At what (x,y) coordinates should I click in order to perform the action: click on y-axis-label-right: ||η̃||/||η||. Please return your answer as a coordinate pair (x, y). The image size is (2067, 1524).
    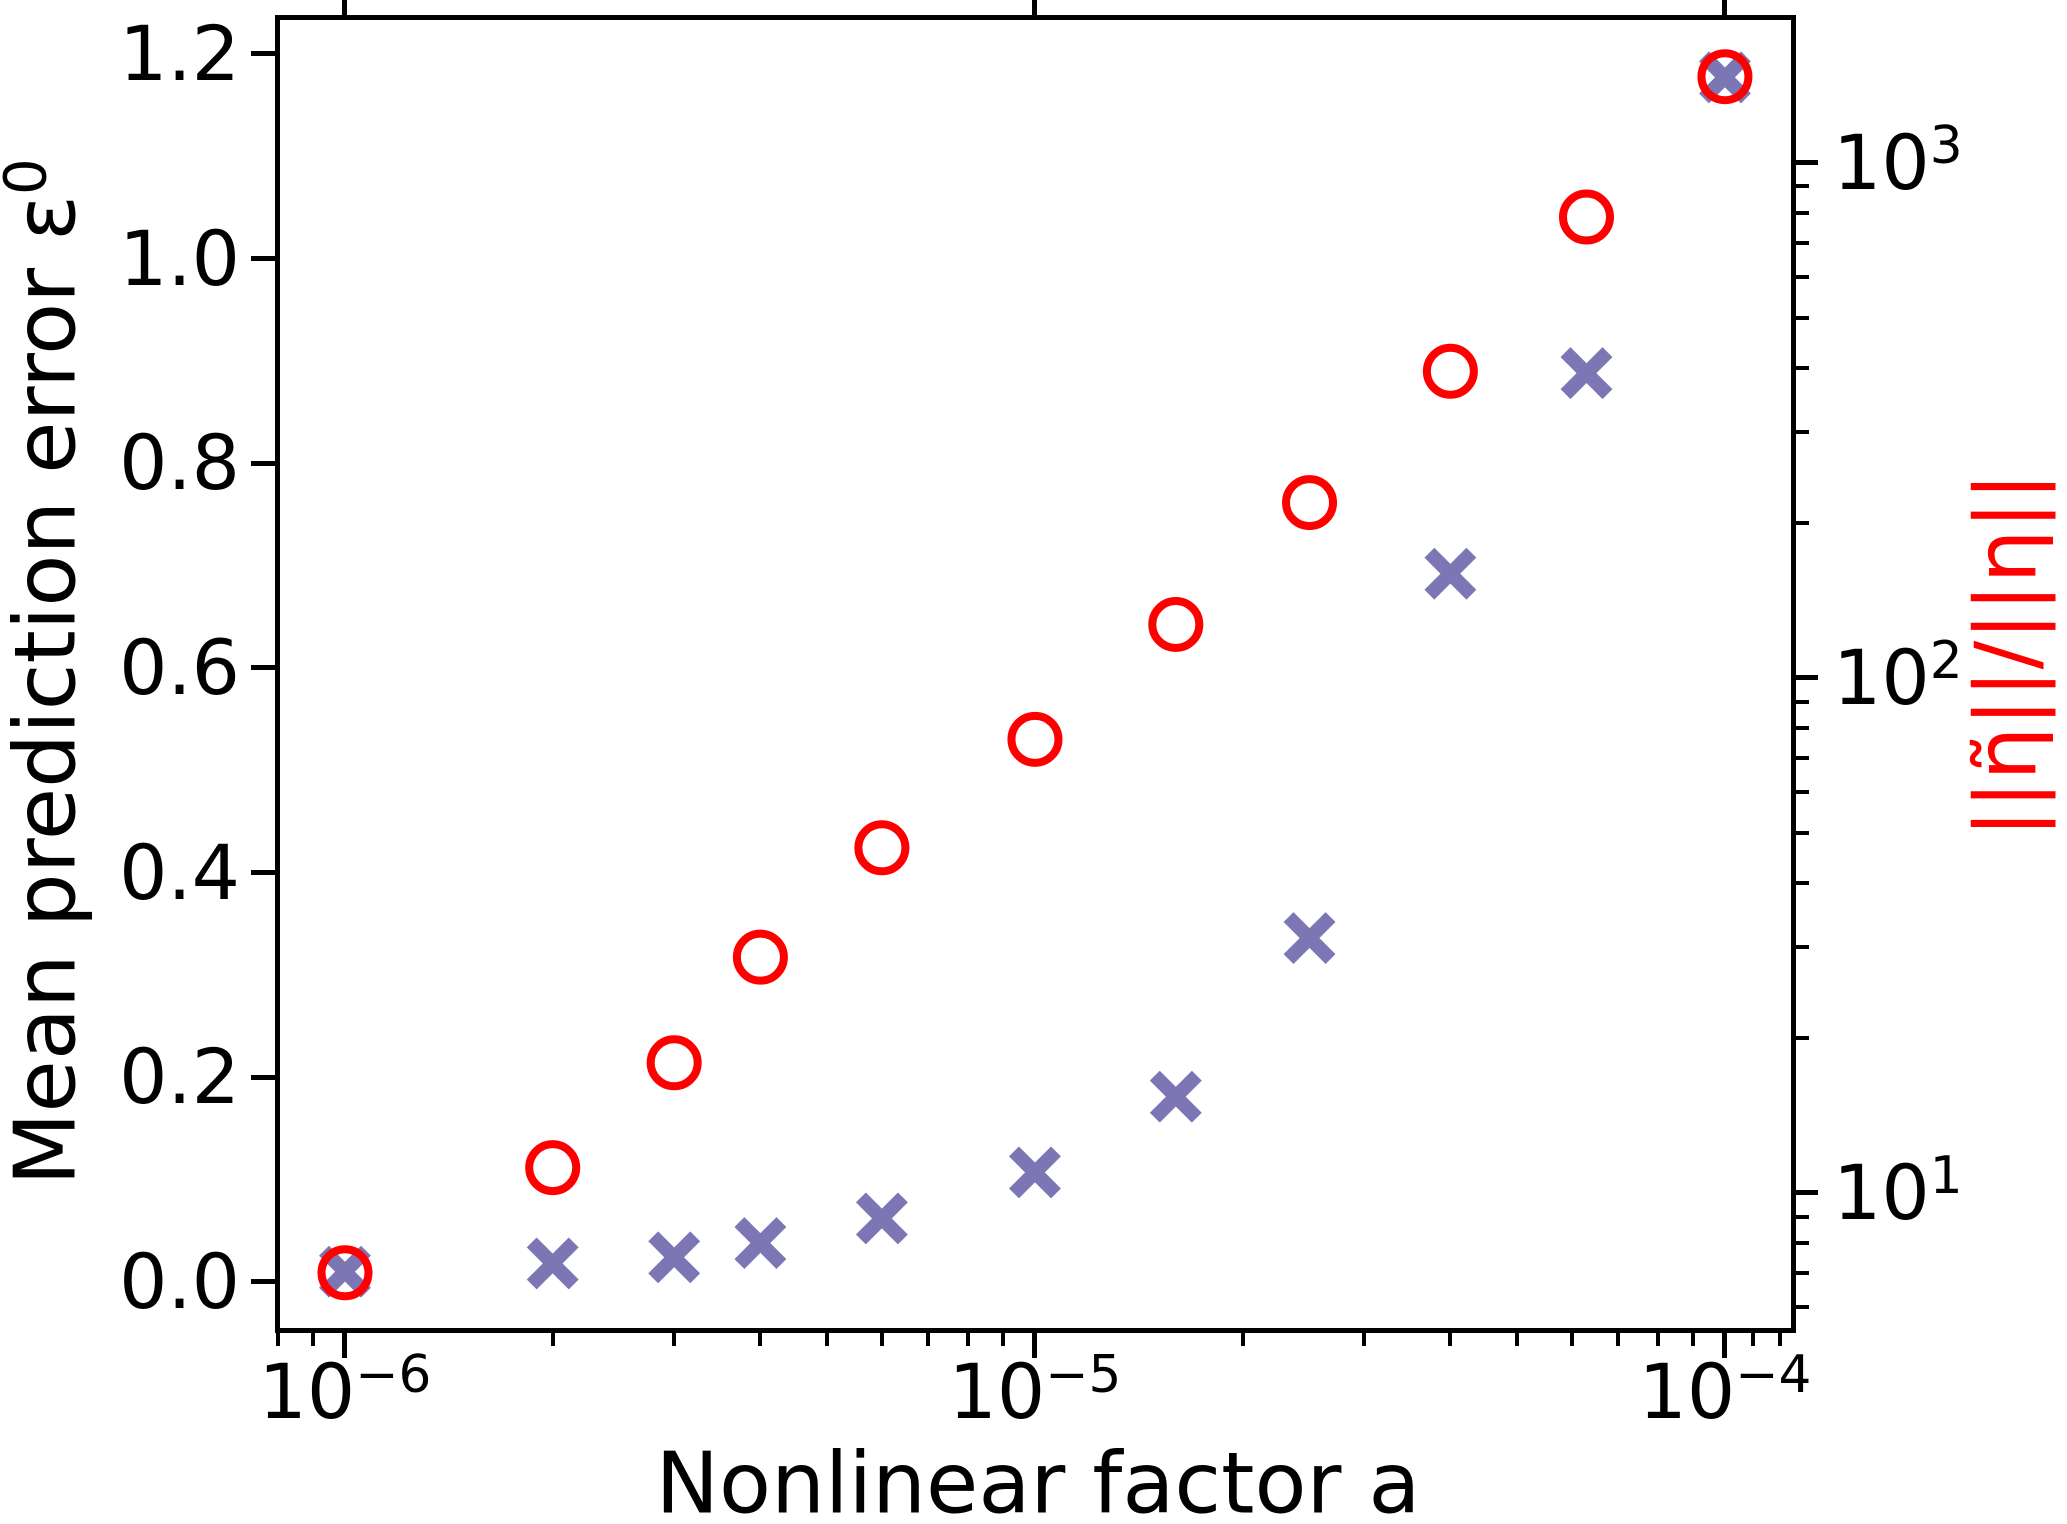
    Looking at the image, I should click on (2007, 655).